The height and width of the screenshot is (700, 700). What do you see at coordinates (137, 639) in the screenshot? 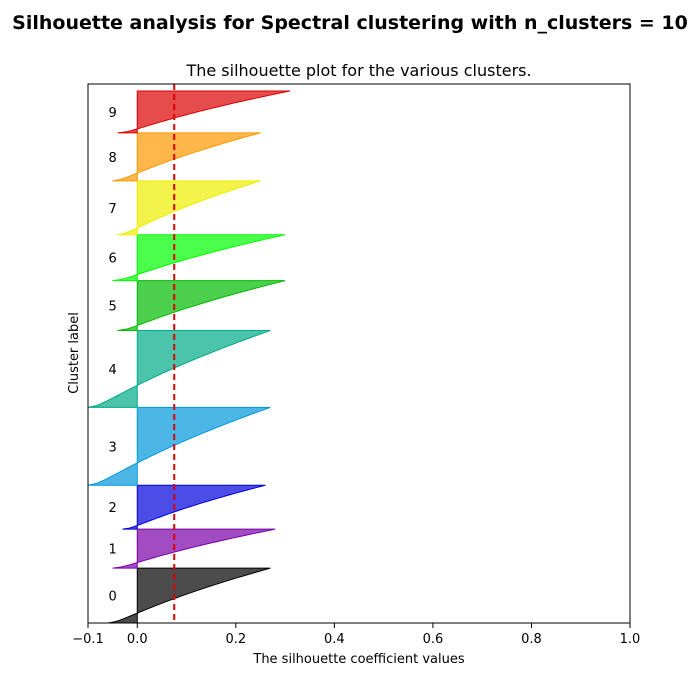
I see `x-tick-label: 0.0` at bounding box center [137, 639].